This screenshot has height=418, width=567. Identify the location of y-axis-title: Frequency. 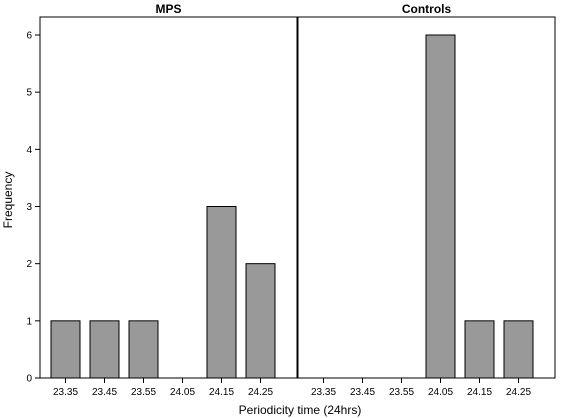
(8, 200).